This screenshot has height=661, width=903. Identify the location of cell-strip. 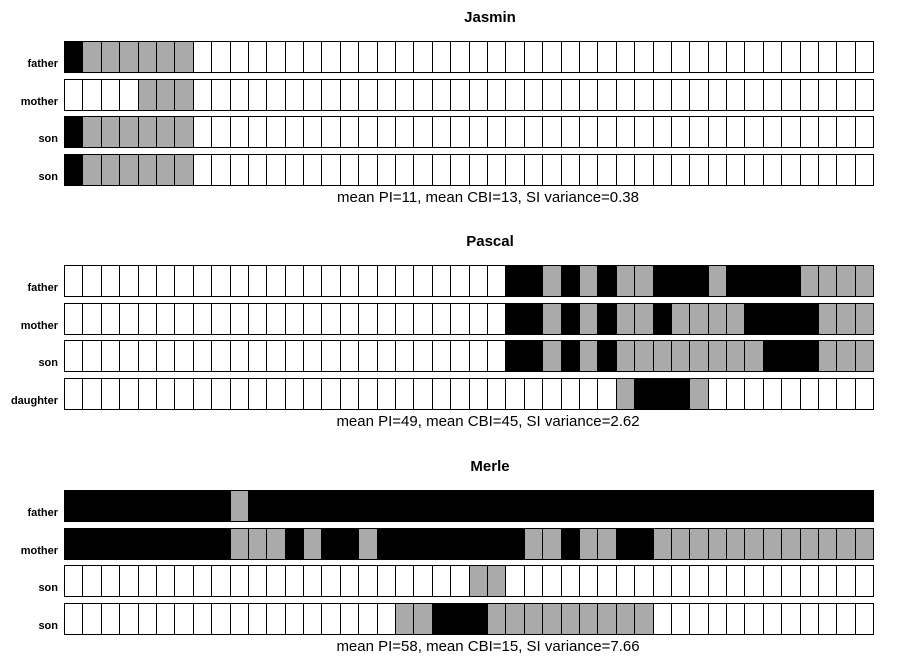
(483, 506).